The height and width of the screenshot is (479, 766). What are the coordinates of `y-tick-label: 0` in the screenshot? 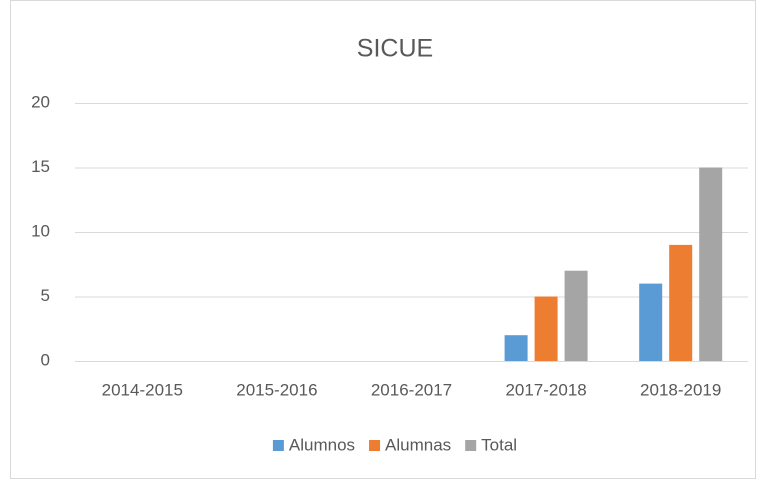 It's located at (45, 359).